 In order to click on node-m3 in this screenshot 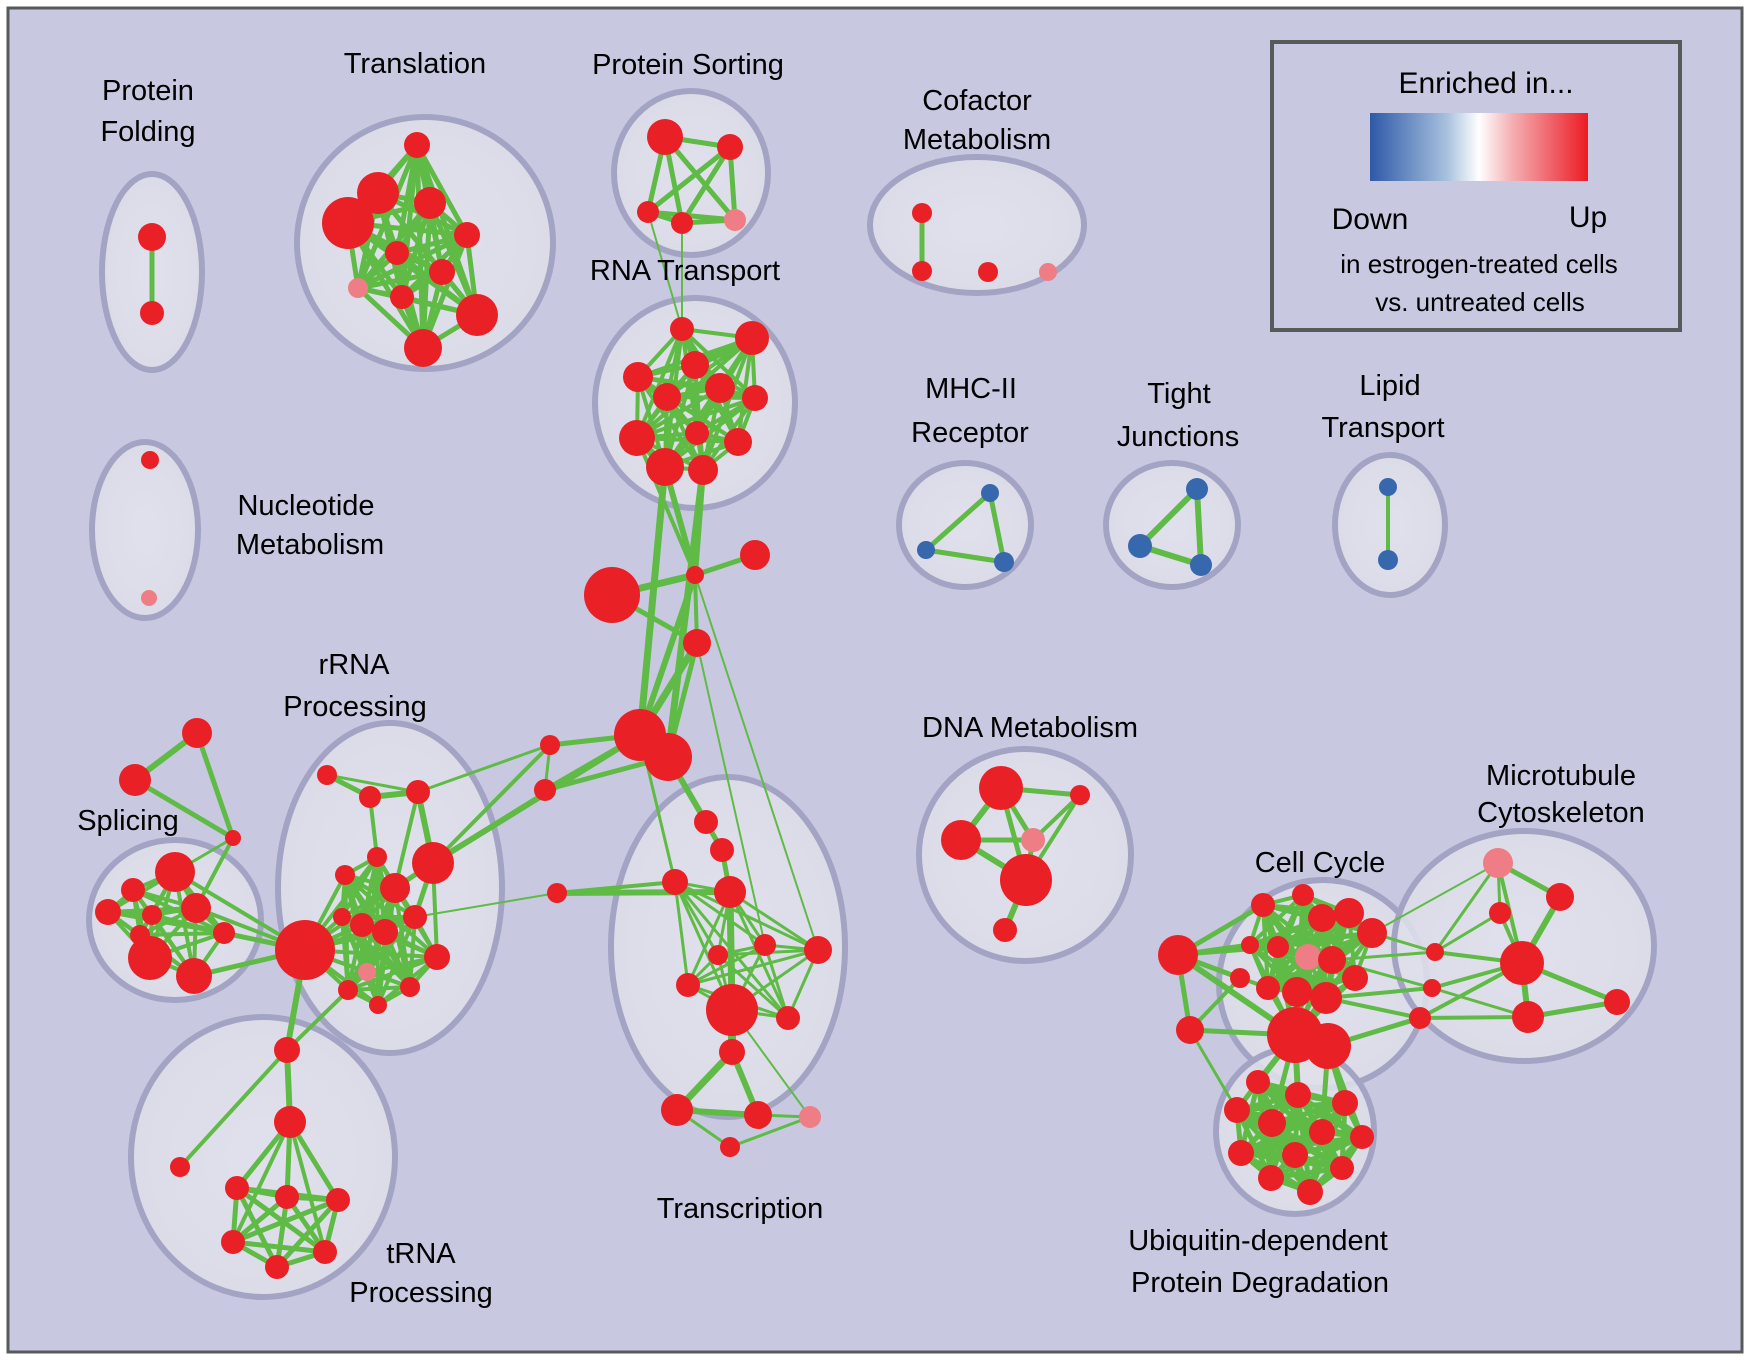, I will do `click(1004, 562)`.